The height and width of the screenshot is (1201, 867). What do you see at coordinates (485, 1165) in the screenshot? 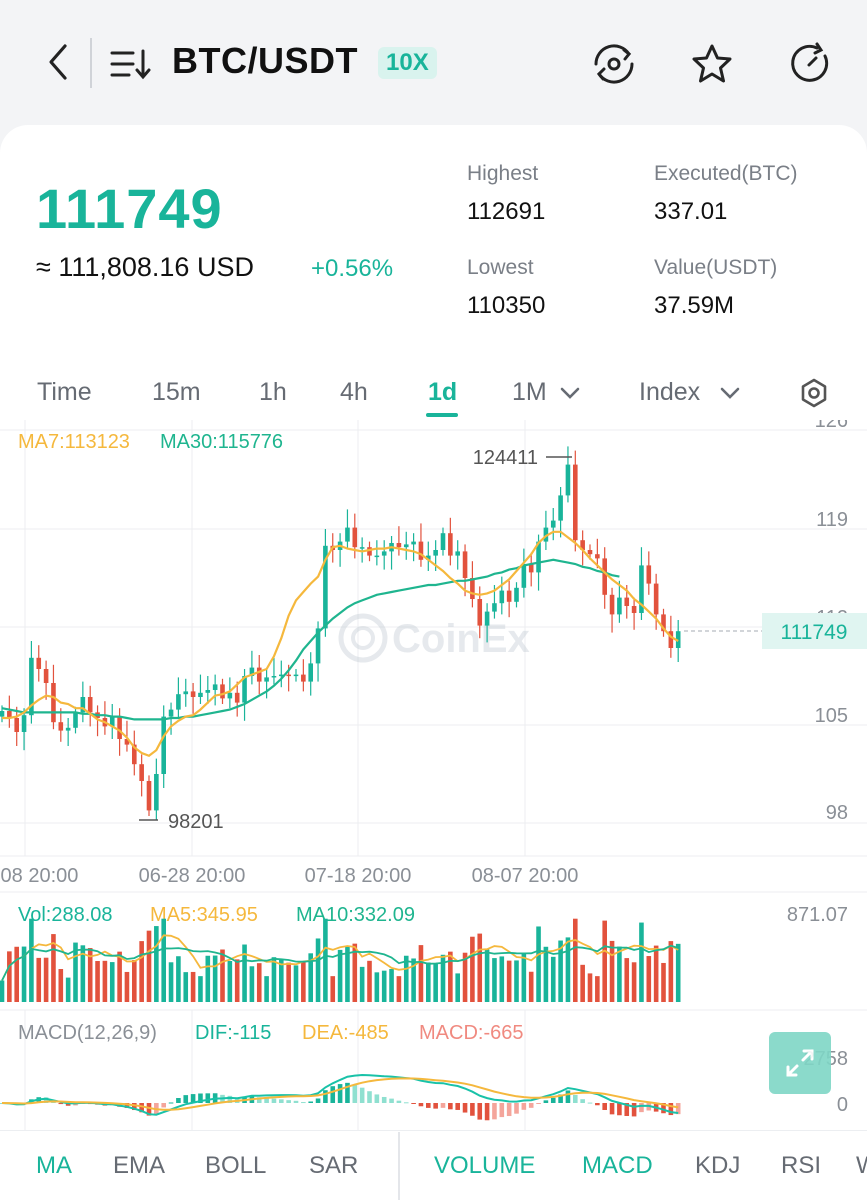
I see `indicator-volume: VOLUME` at bounding box center [485, 1165].